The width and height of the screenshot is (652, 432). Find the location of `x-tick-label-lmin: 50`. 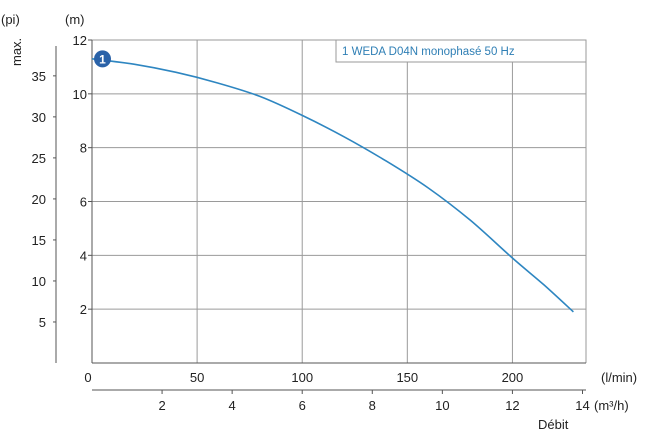

x-tick-label-lmin: 50 is located at coordinates (197, 377).